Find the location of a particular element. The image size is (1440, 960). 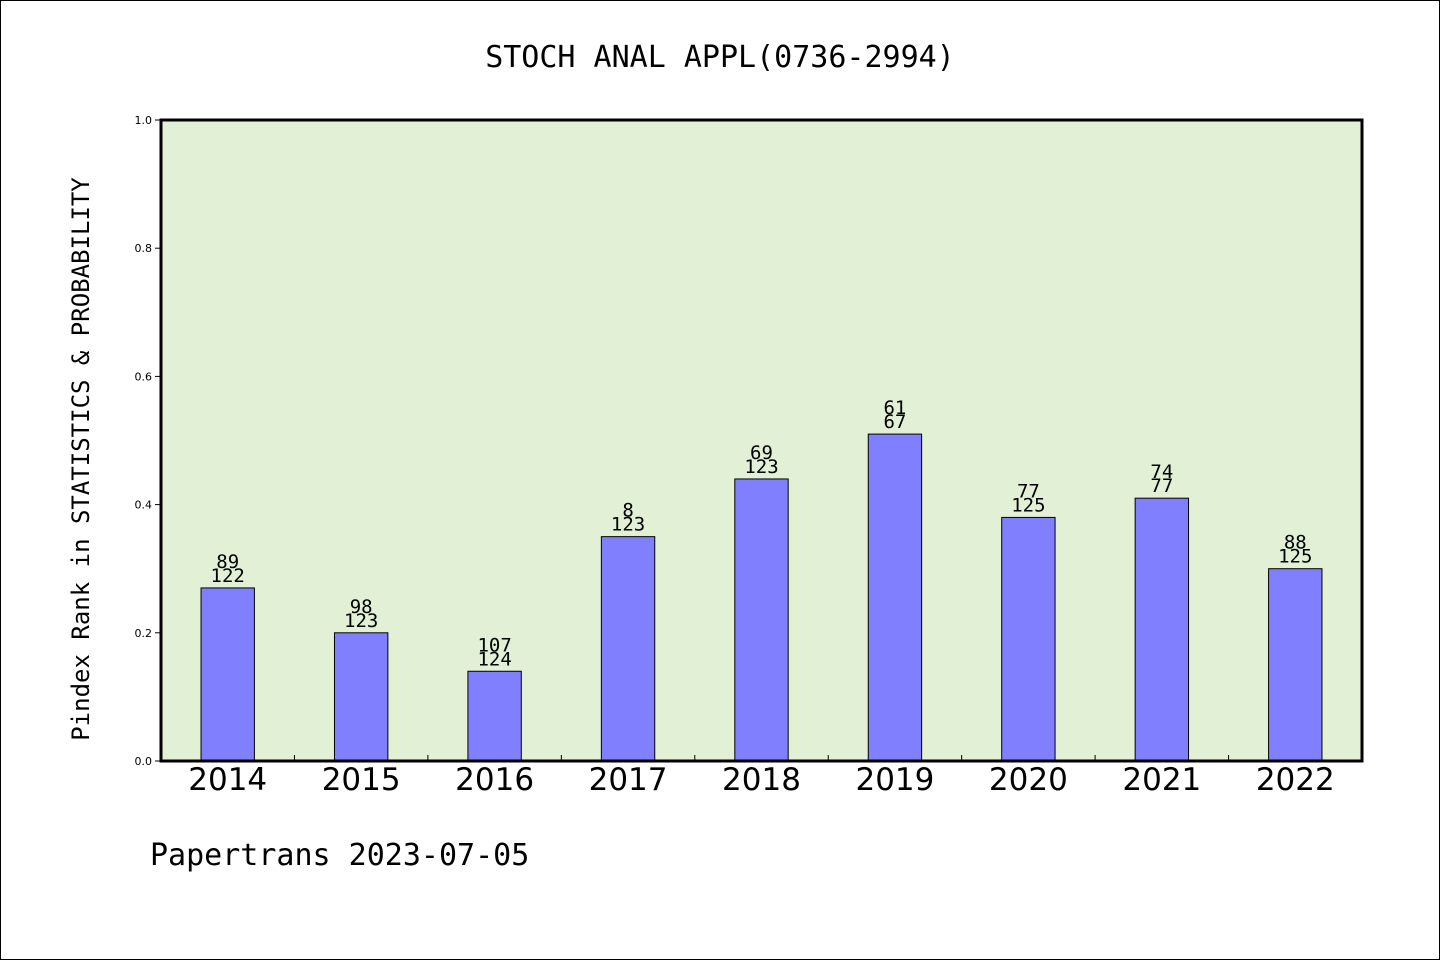

bar-rank-label-2020: 77 is located at coordinates (1028, 491).